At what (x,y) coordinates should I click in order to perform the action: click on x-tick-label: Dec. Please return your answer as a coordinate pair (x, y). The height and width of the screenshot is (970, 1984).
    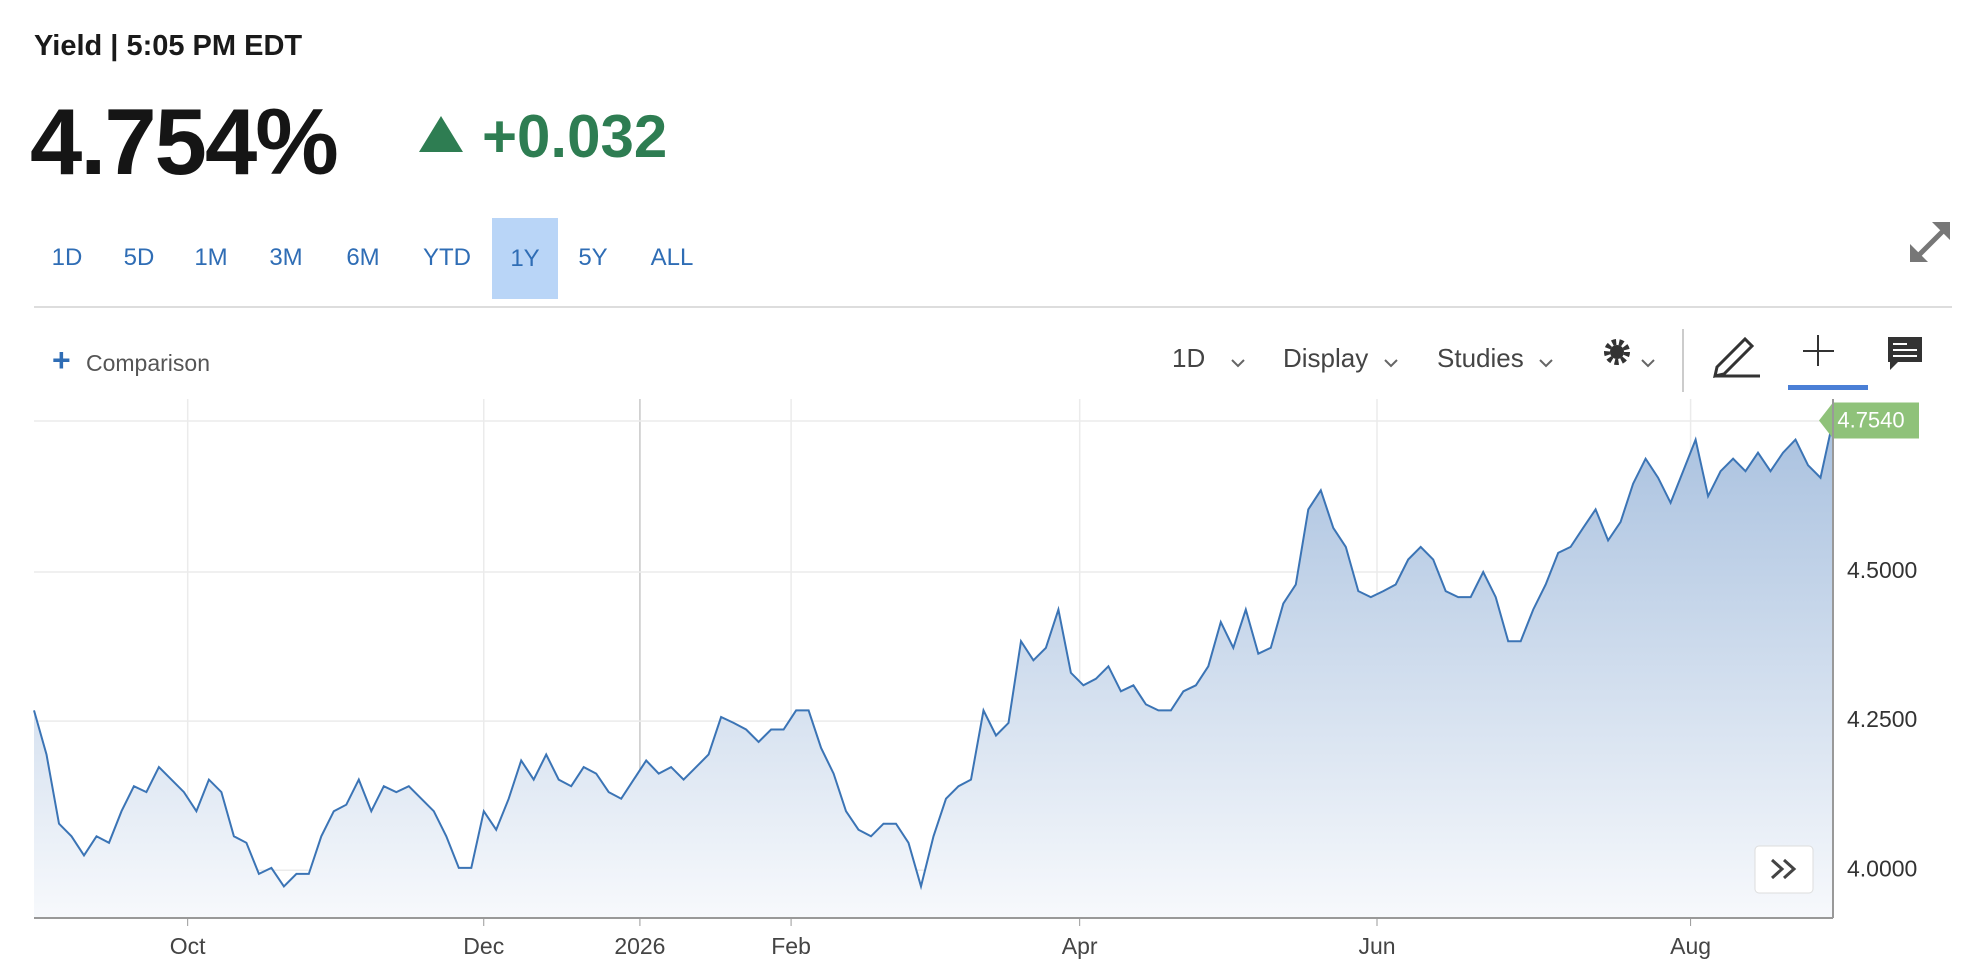
    Looking at the image, I should click on (483, 946).